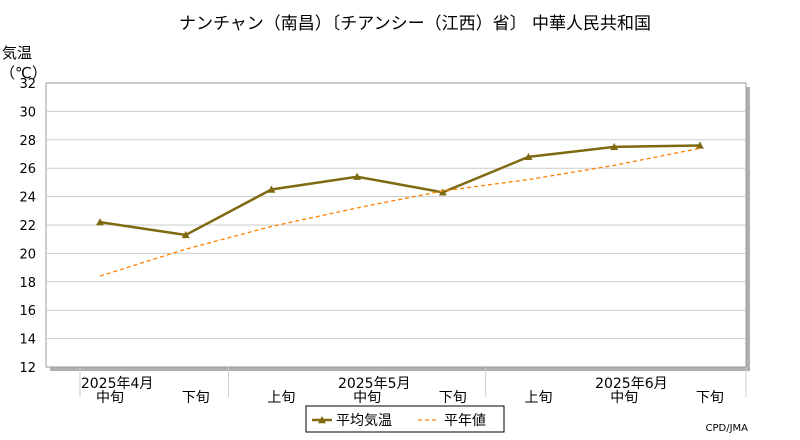 The height and width of the screenshot is (440, 800). Describe the element at coordinates (27, 84) in the screenshot. I see `y-tick-label: 32` at that location.